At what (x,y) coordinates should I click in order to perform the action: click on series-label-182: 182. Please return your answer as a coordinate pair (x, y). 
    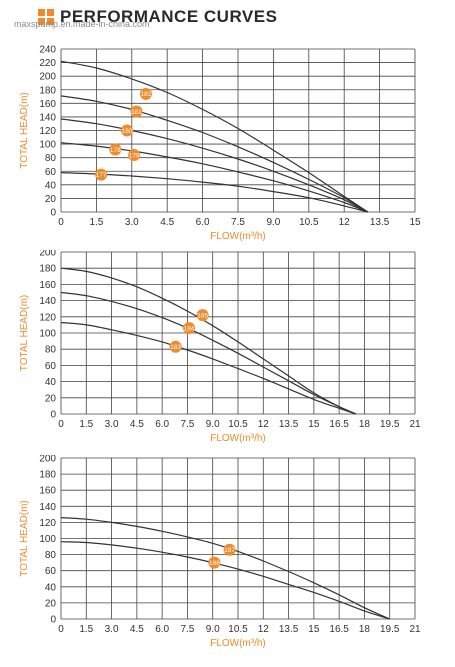
    Looking at the image, I should click on (146, 94).